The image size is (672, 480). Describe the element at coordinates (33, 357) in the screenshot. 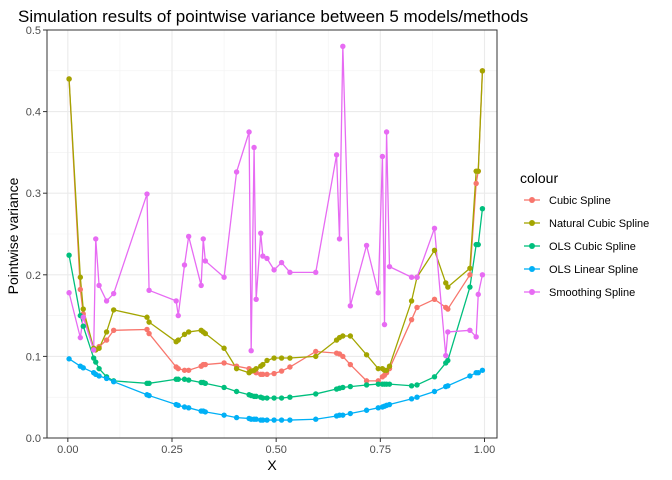

I see `y-tick-label: 0.1` at that location.